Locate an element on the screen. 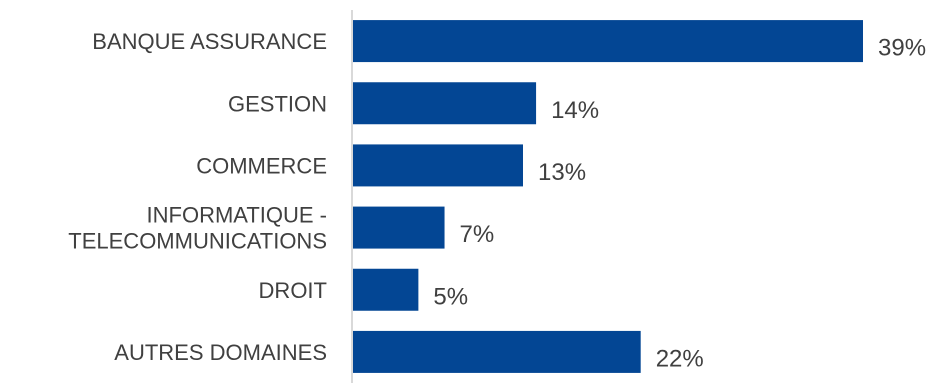 This screenshot has width=939, height=383. category-label-line: AUTRES DOMAINES is located at coordinates (220, 351).